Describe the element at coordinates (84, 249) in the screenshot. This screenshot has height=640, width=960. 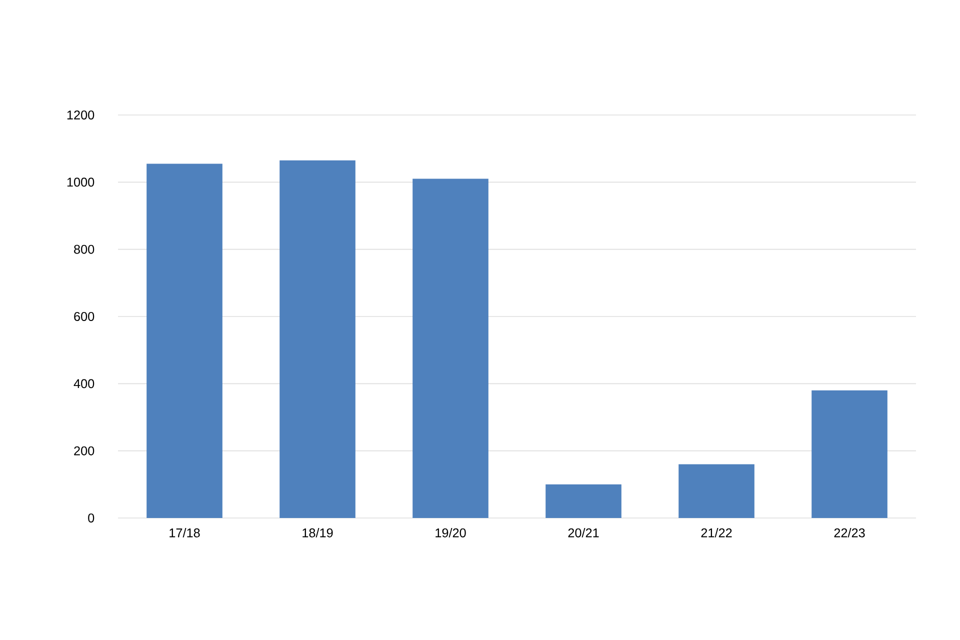
I see `y-tick-label: 800` at that location.